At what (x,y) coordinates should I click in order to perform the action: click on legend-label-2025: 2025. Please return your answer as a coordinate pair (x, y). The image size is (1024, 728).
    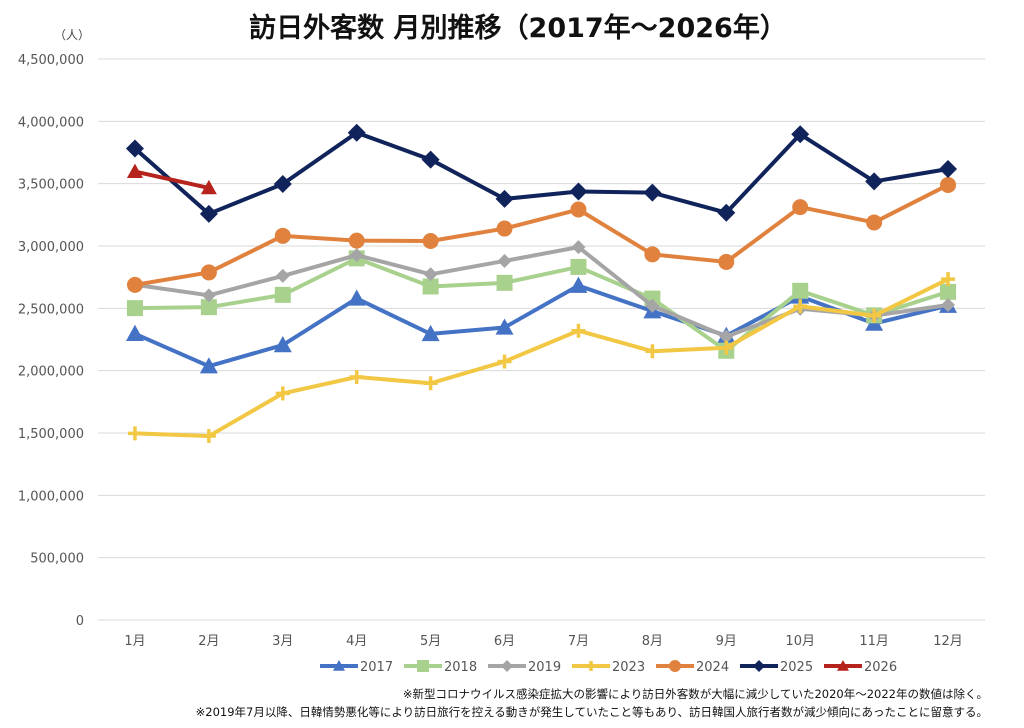
    Looking at the image, I should click on (796, 667).